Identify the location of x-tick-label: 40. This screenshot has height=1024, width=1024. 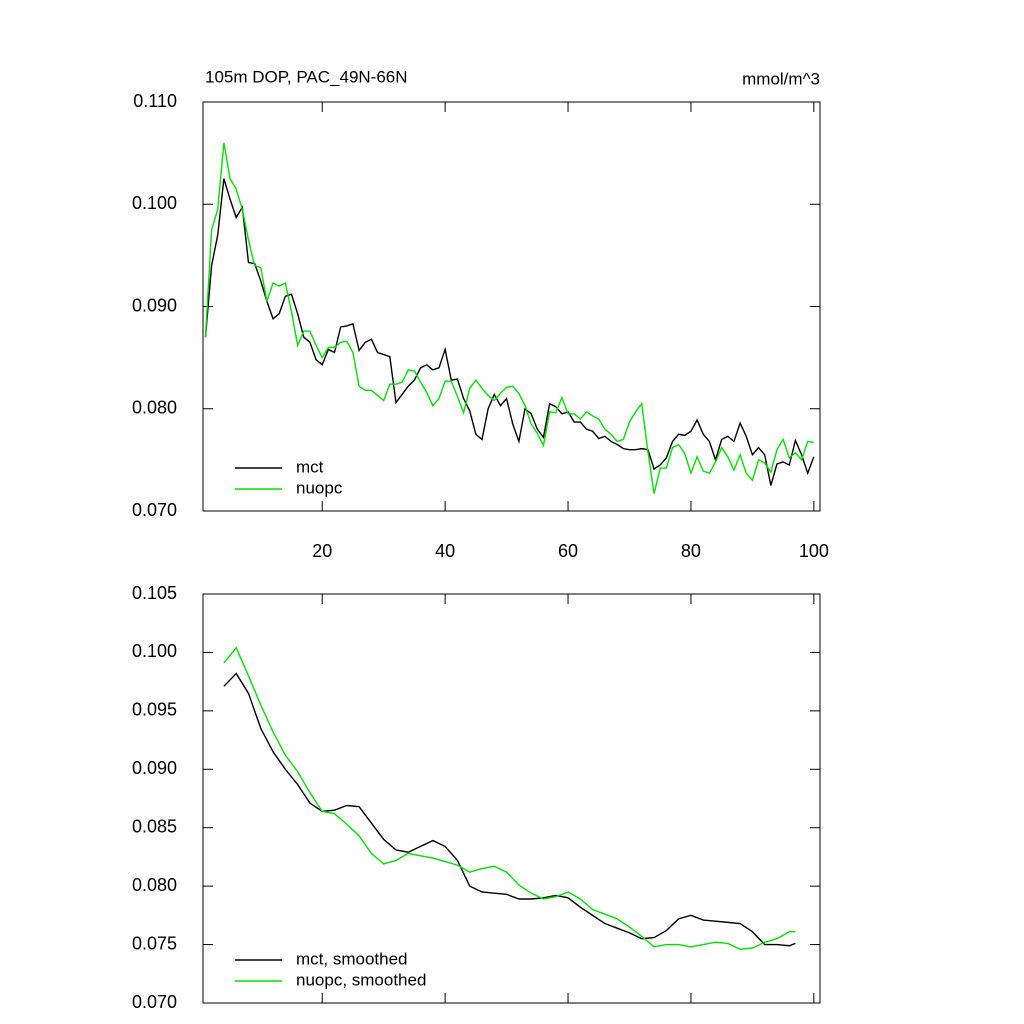
(445, 551).